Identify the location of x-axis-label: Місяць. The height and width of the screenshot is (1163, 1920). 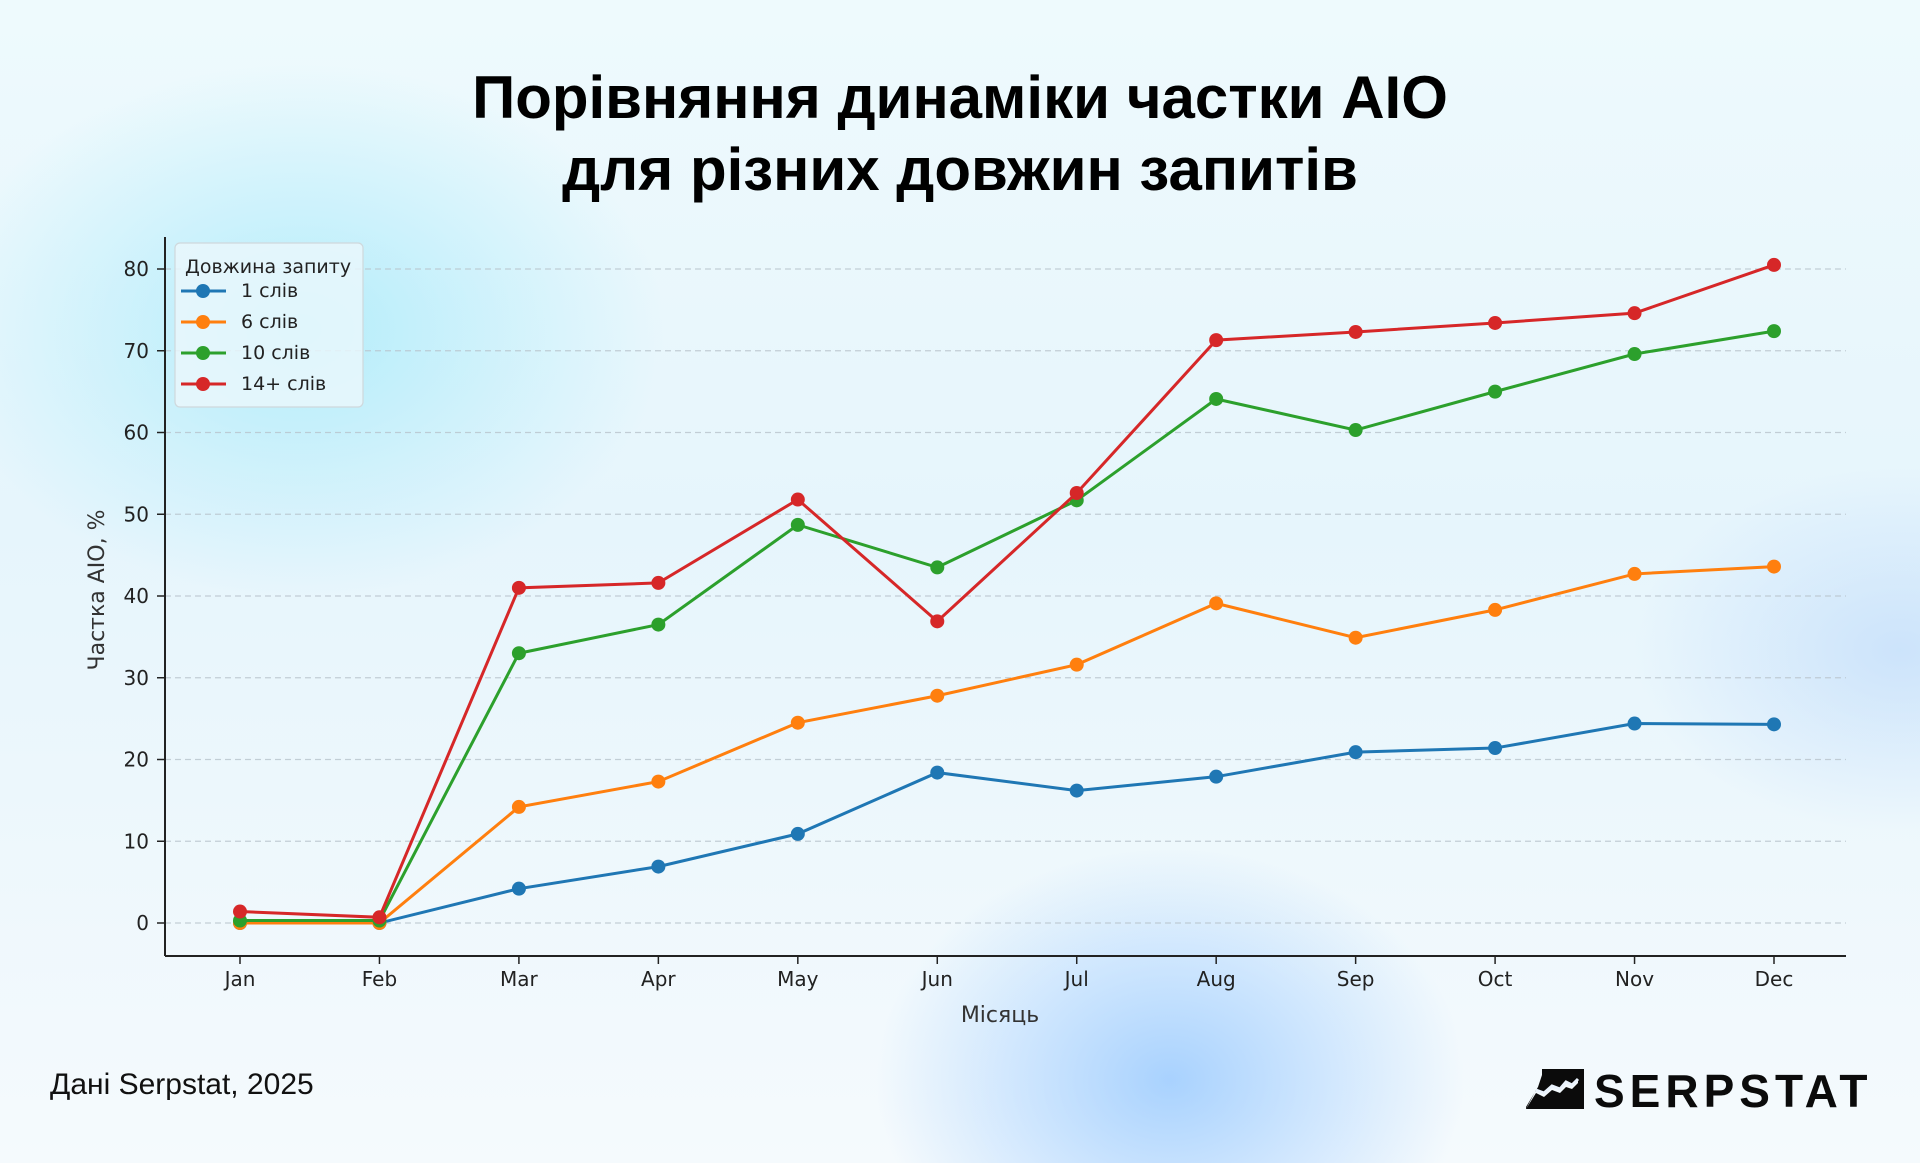
(1000, 1015).